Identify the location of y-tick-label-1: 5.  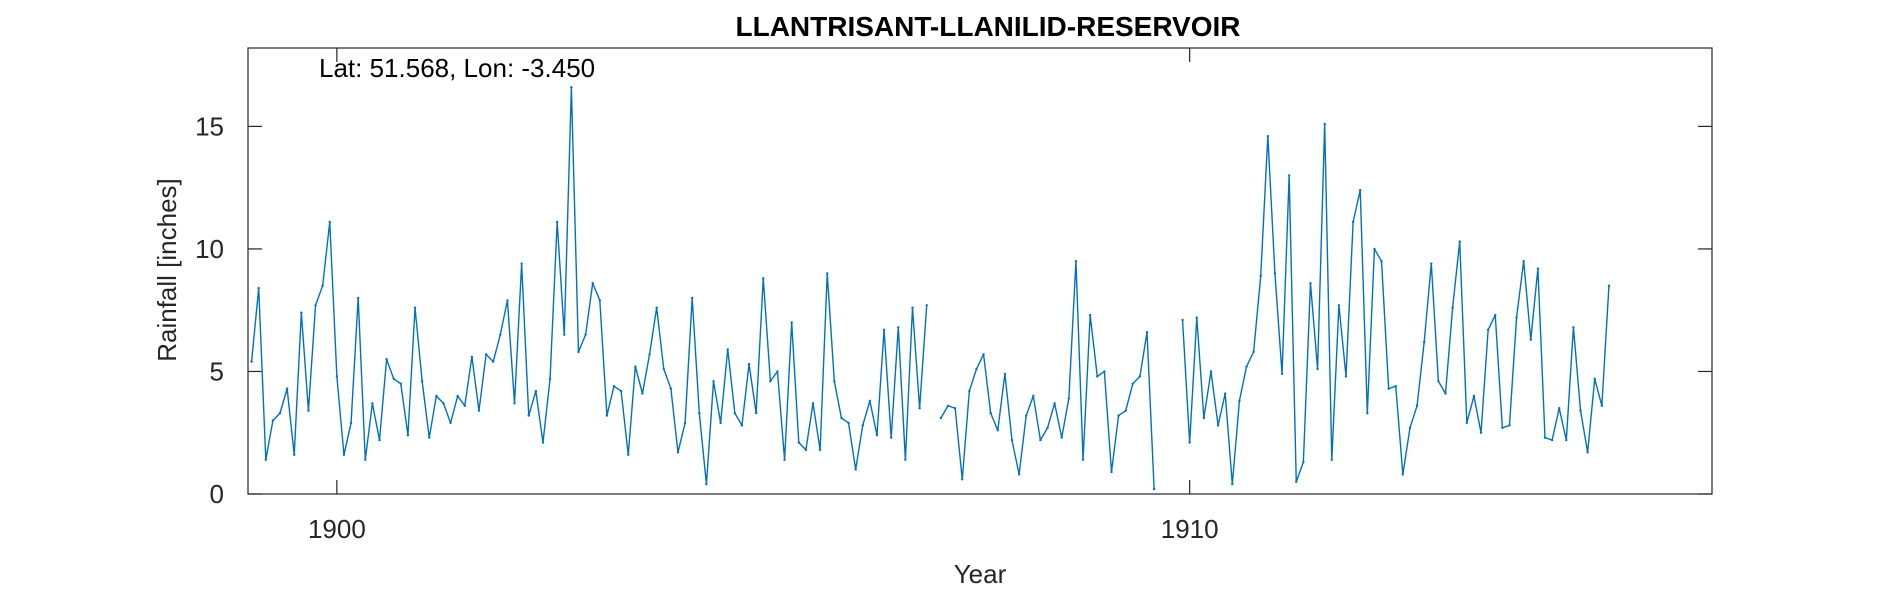
(217, 371).